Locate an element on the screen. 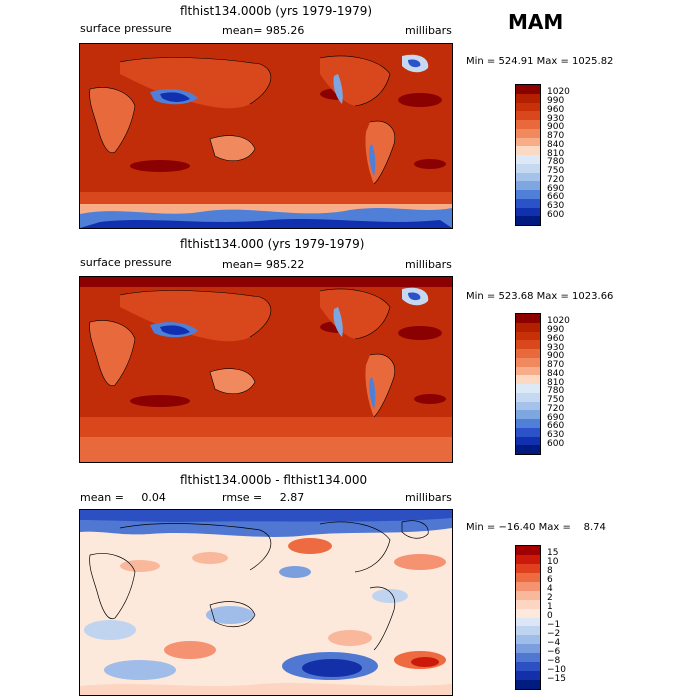  panel-2-minmax: Min = 523.68 Max = 1023.66 is located at coordinates (540, 296).